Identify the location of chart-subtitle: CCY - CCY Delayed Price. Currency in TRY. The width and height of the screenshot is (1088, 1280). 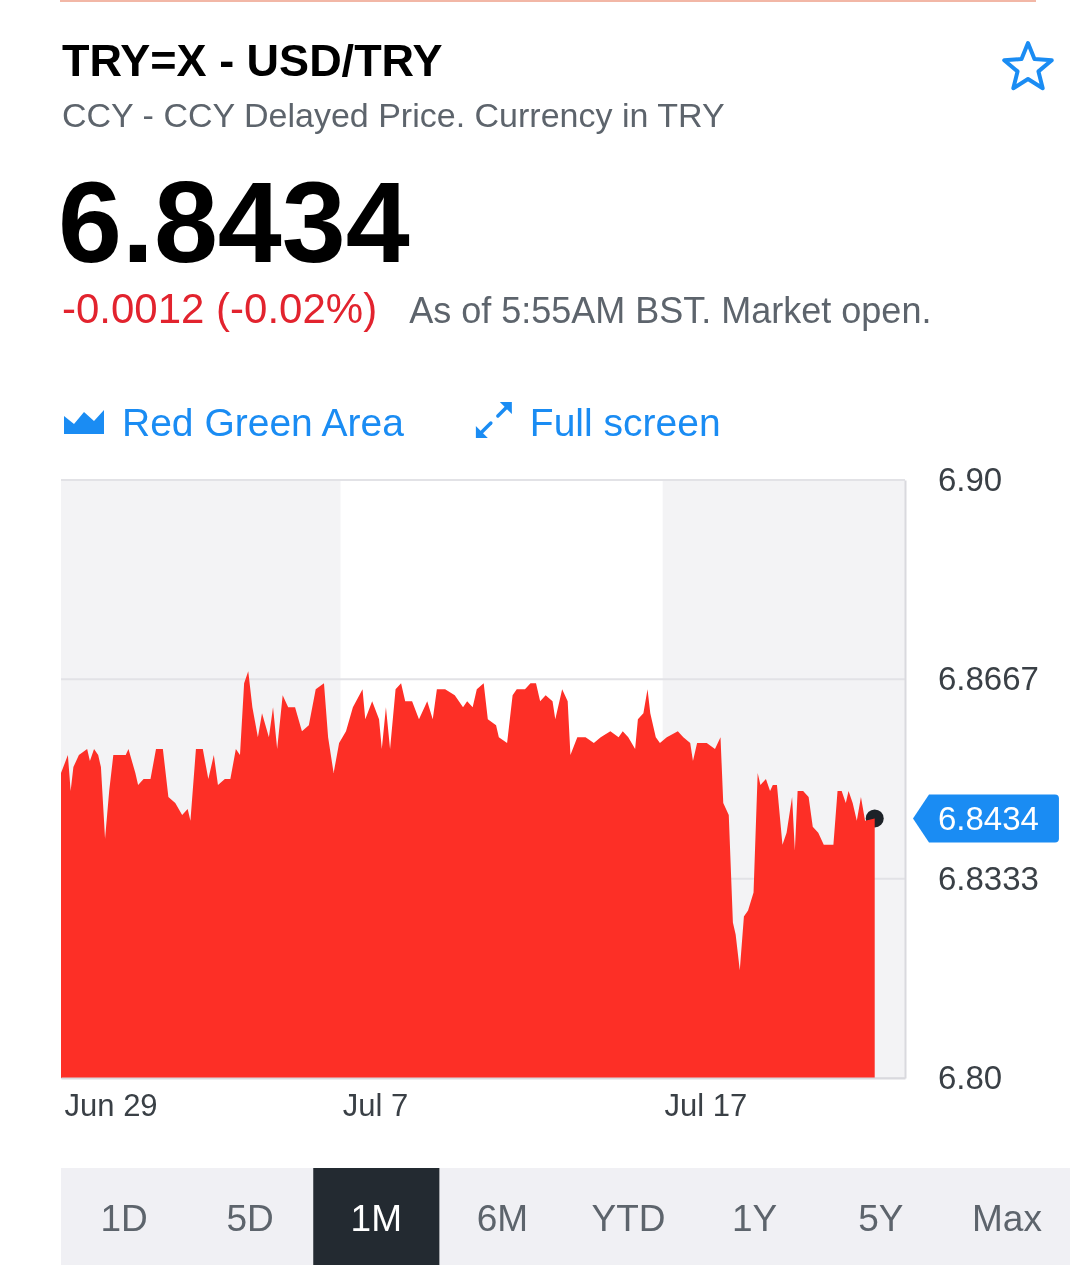
(393, 115).